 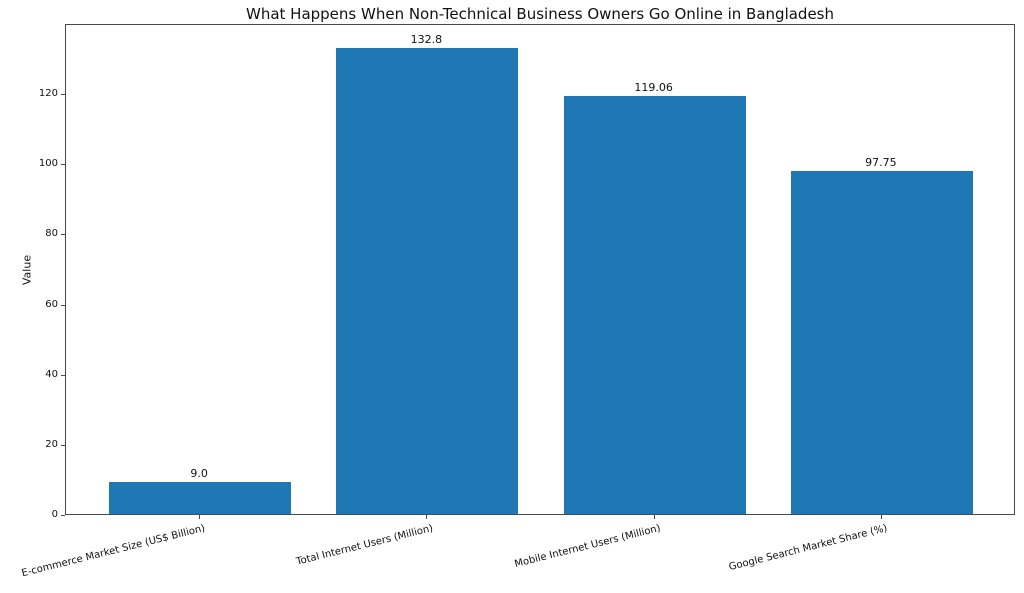 What do you see at coordinates (587, 546) in the screenshot?
I see `x-tick-label: Mobile Internet Users (Million)` at bounding box center [587, 546].